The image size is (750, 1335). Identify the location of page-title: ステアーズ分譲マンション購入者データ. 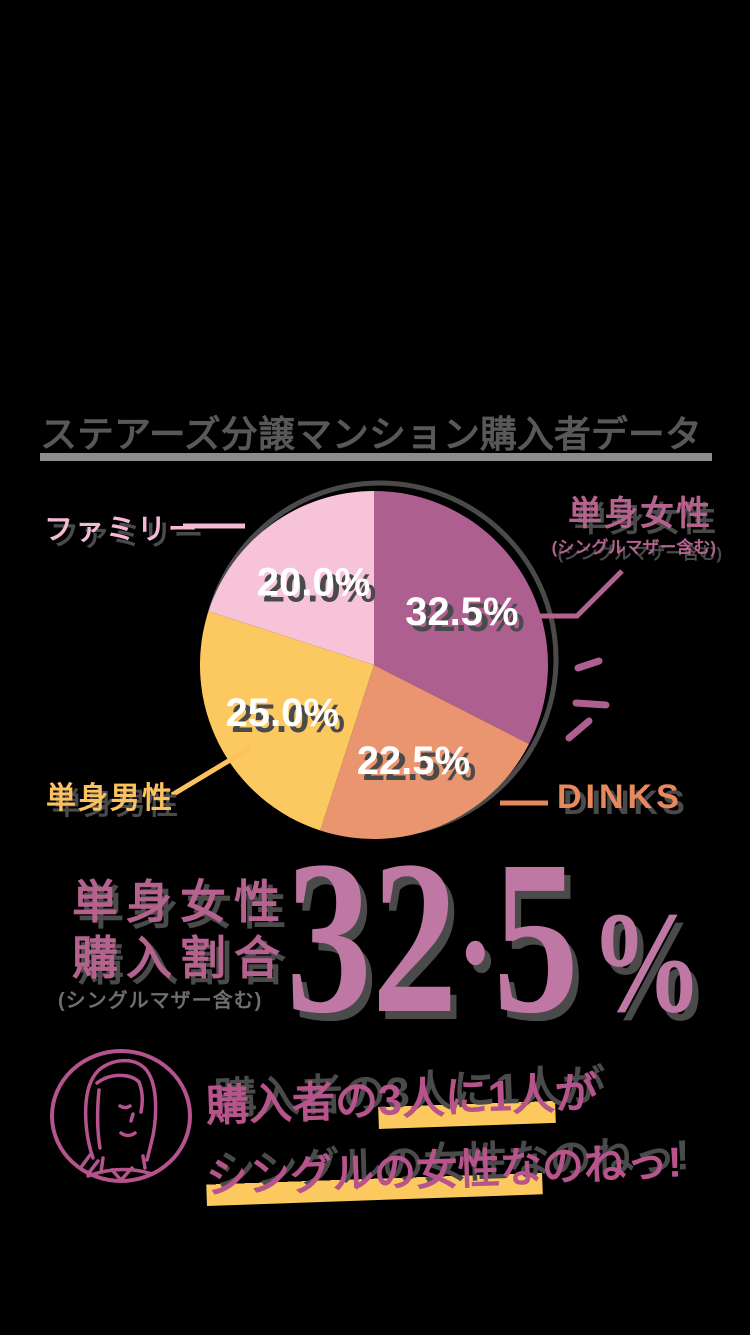
(371, 434).